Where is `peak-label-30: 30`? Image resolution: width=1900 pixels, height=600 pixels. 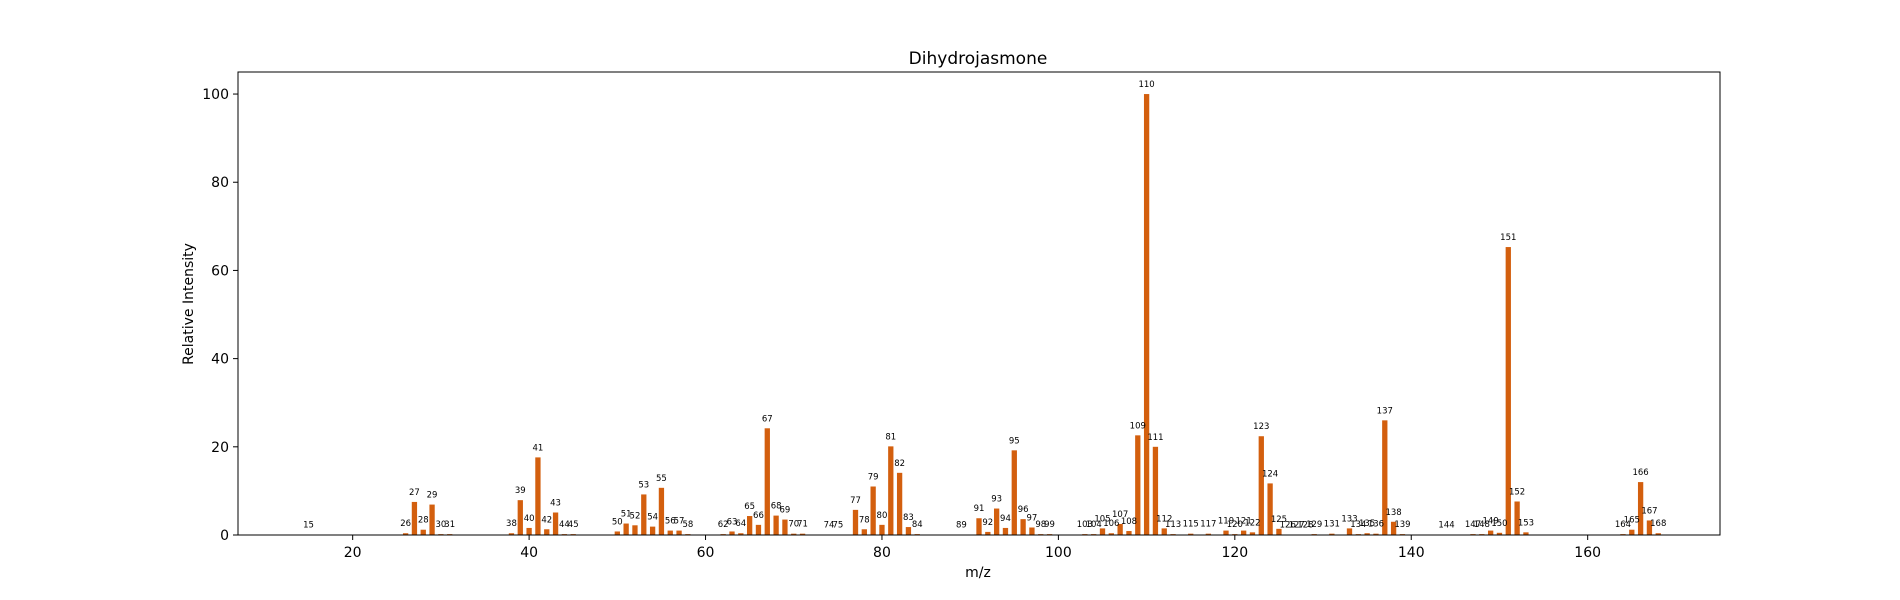
peak-label-30: 30 is located at coordinates (440, 525).